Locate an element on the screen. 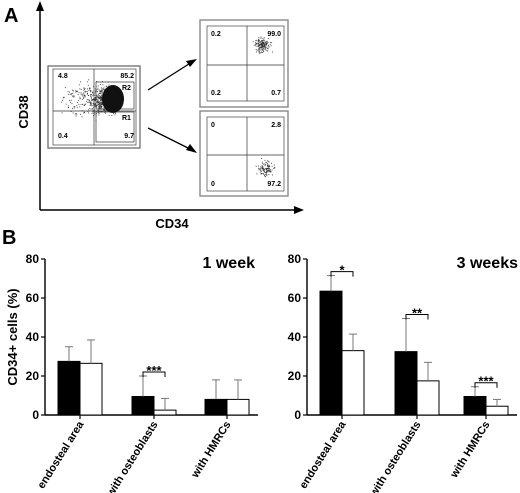 This screenshot has height=493, width=520. gate-r1-label: R1 is located at coordinates (126, 118).